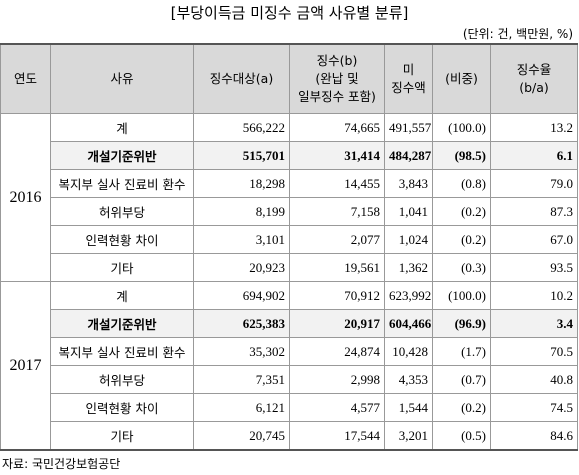  I want to click on table-row: 복지부 실사 진료비 환수 18,298 14,455 3,843 (0.8) 79.0, so click(289, 183).